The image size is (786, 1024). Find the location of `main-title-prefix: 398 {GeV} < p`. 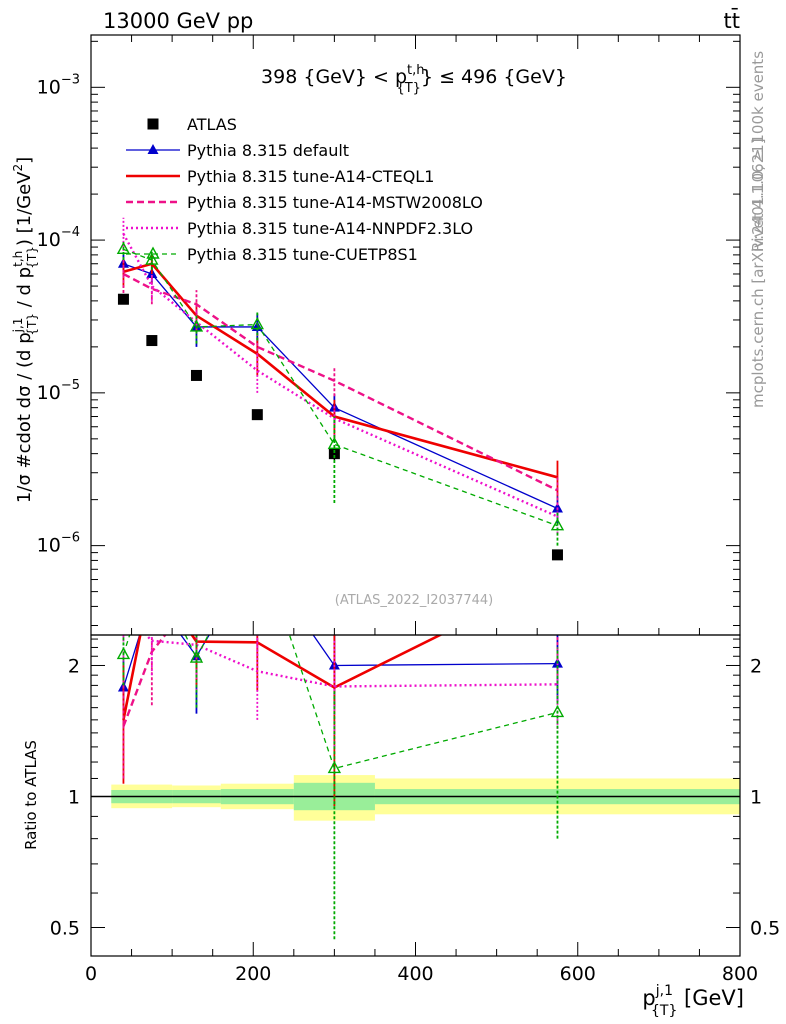

main-title-prefix: 398 {GeV} < p is located at coordinates (334, 77).